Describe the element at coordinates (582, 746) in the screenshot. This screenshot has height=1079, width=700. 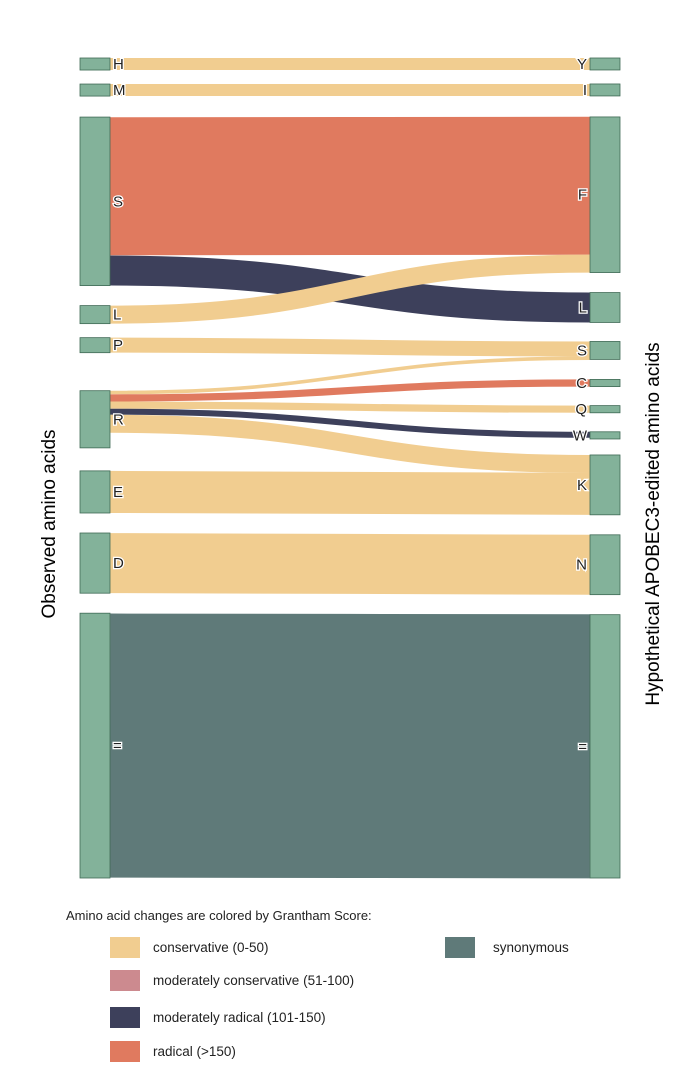
I see `right-node-label: =` at that location.